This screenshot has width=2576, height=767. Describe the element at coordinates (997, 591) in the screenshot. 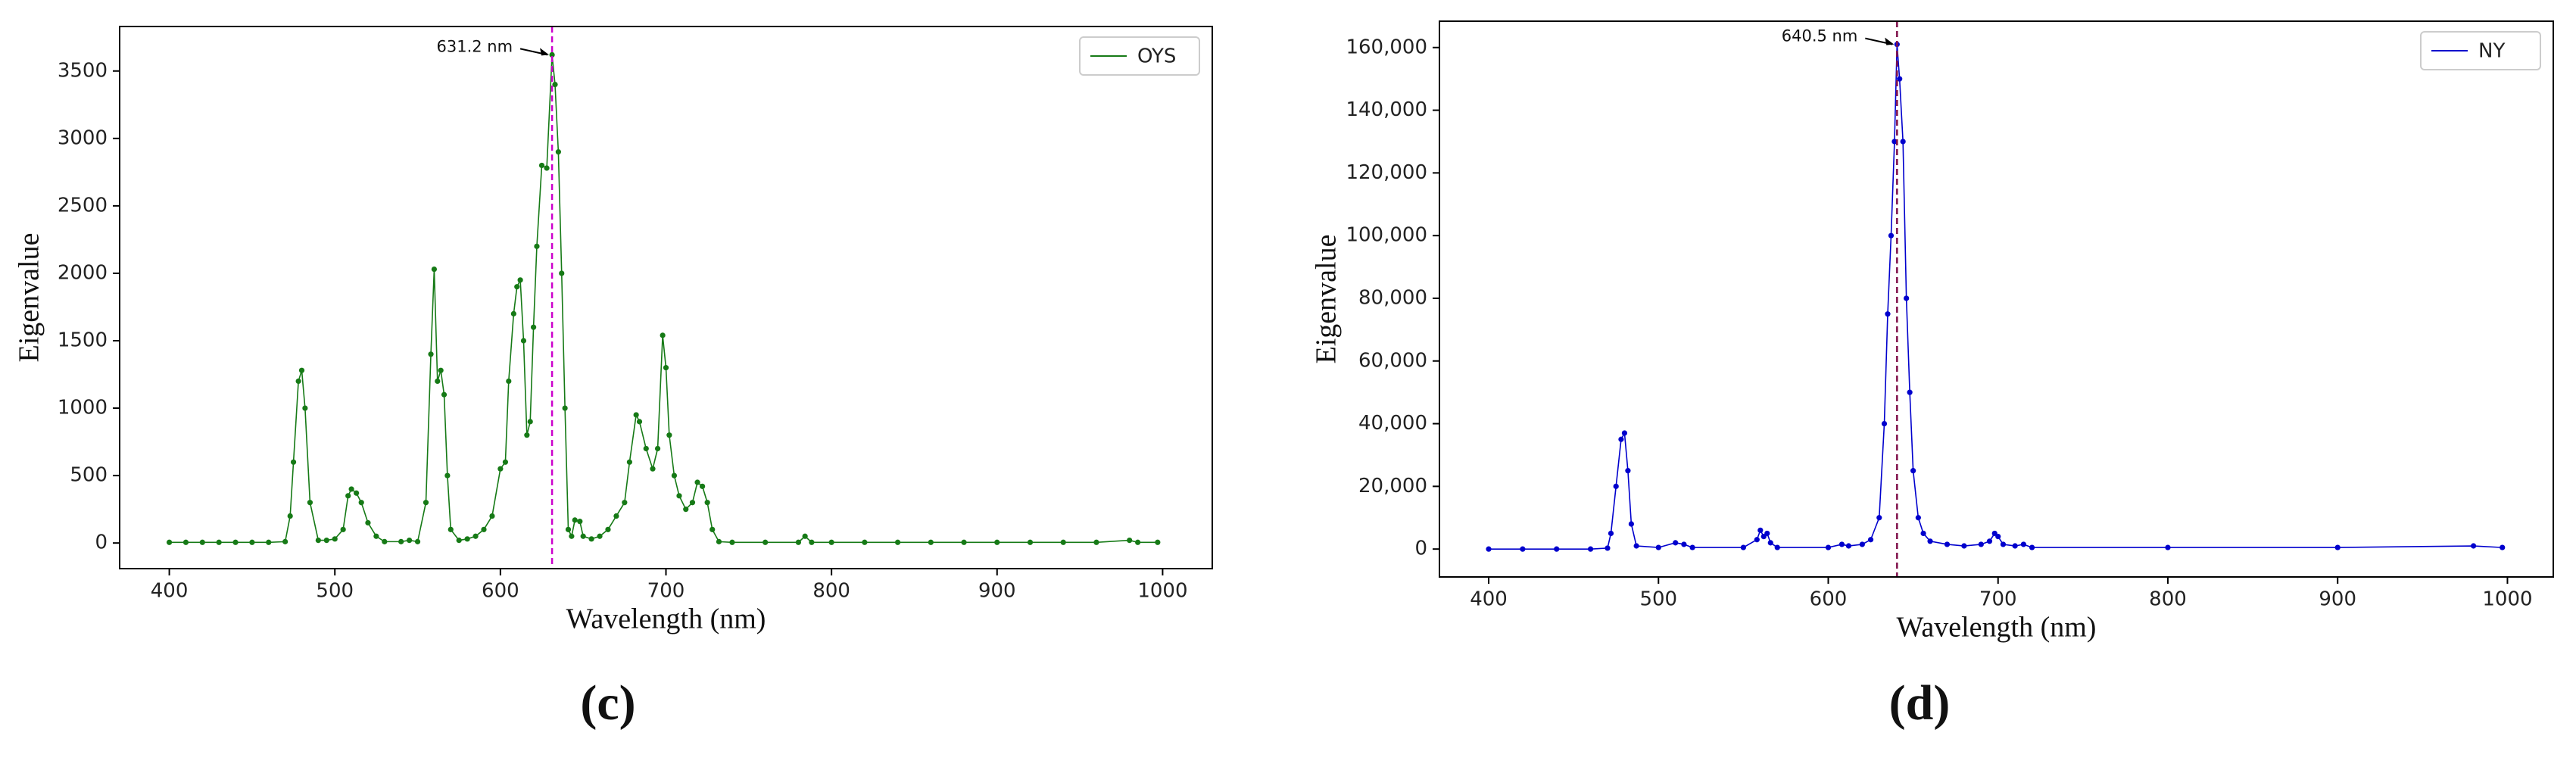

I see `x-tick-label: 900` at that location.